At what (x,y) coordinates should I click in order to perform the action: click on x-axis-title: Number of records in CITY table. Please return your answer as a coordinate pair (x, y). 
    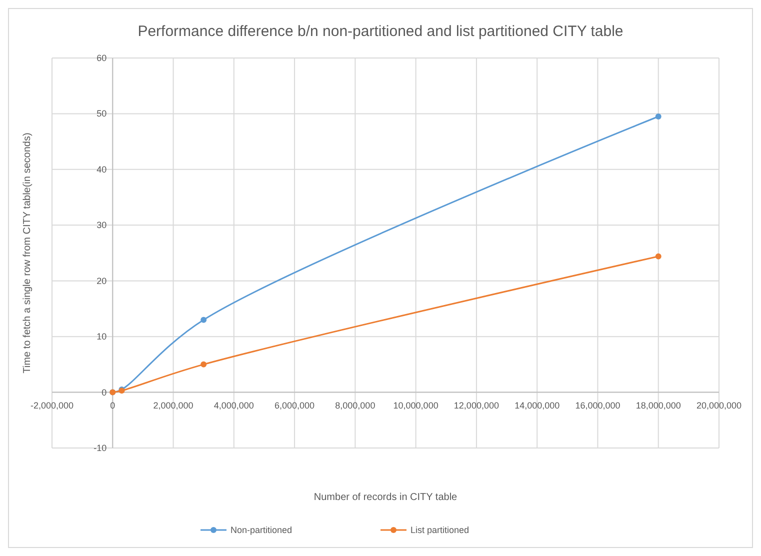
    Looking at the image, I should click on (386, 497).